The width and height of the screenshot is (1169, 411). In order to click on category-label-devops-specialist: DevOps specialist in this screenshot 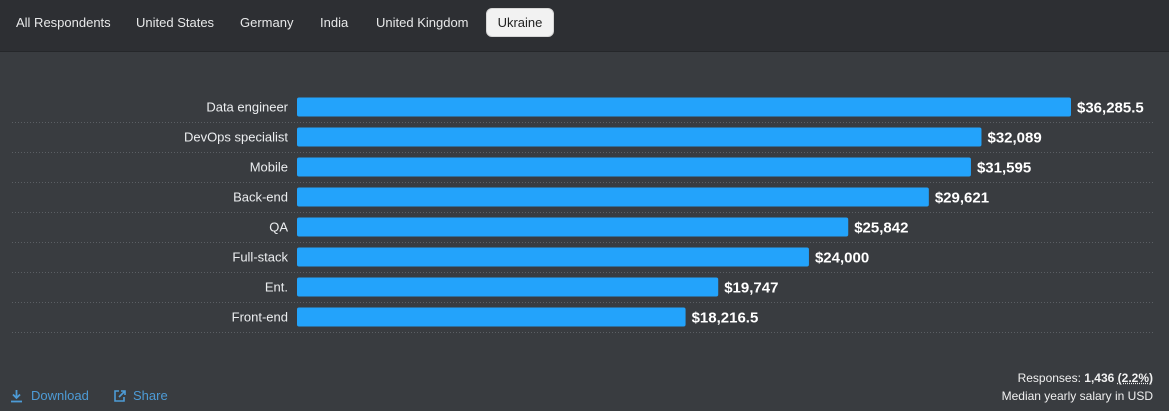, I will do `click(236, 137)`.